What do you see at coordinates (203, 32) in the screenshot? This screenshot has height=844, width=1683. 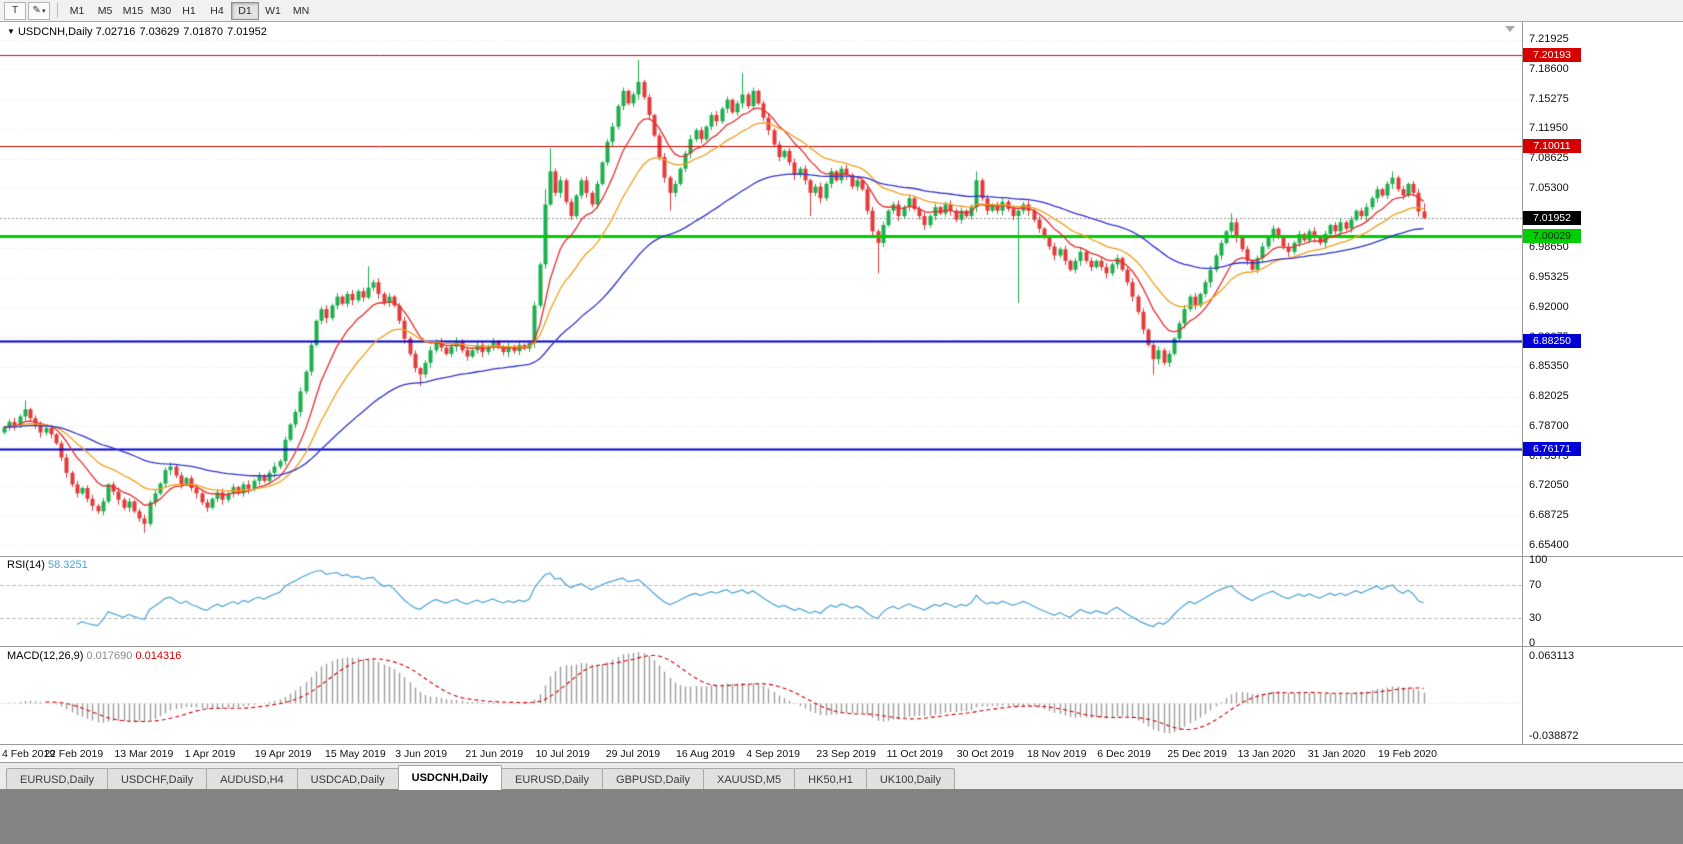 I see `ohlc-low: 7.01870` at bounding box center [203, 32].